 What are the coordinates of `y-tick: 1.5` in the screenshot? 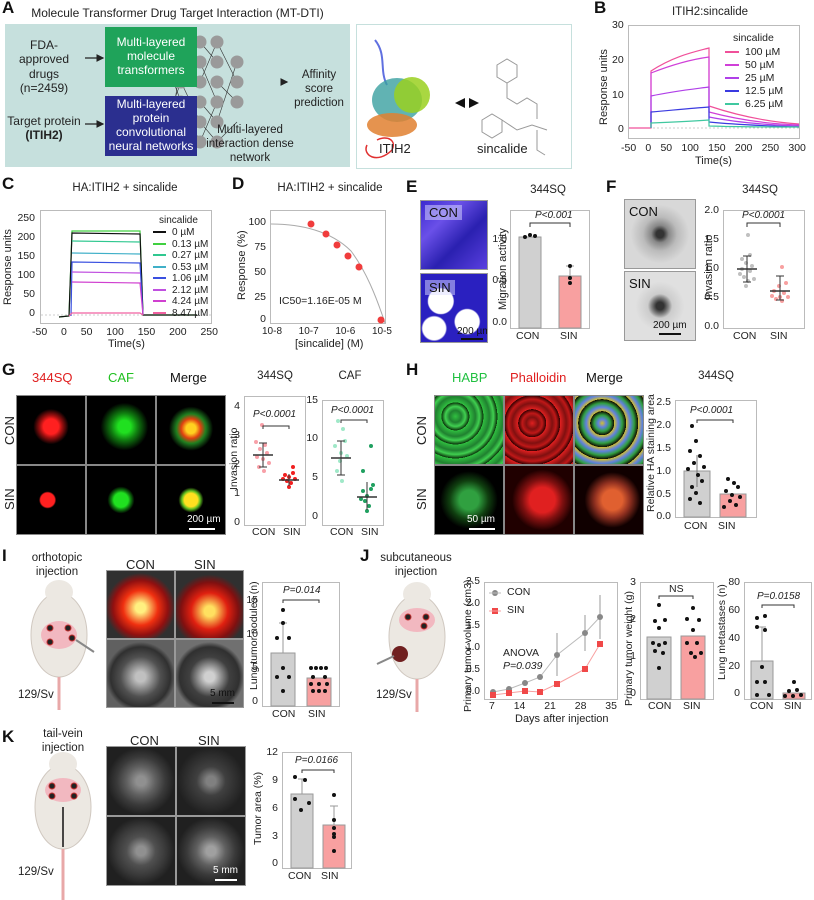 It's located at (663, 448).